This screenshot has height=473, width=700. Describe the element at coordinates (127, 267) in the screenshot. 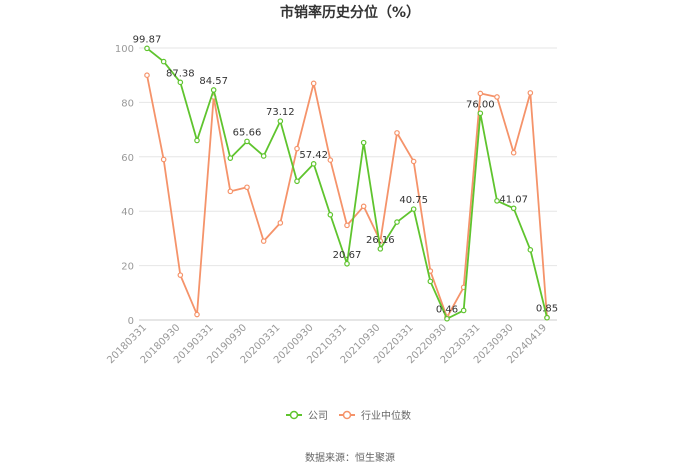

I see `y-tick-label: 20` at that location.